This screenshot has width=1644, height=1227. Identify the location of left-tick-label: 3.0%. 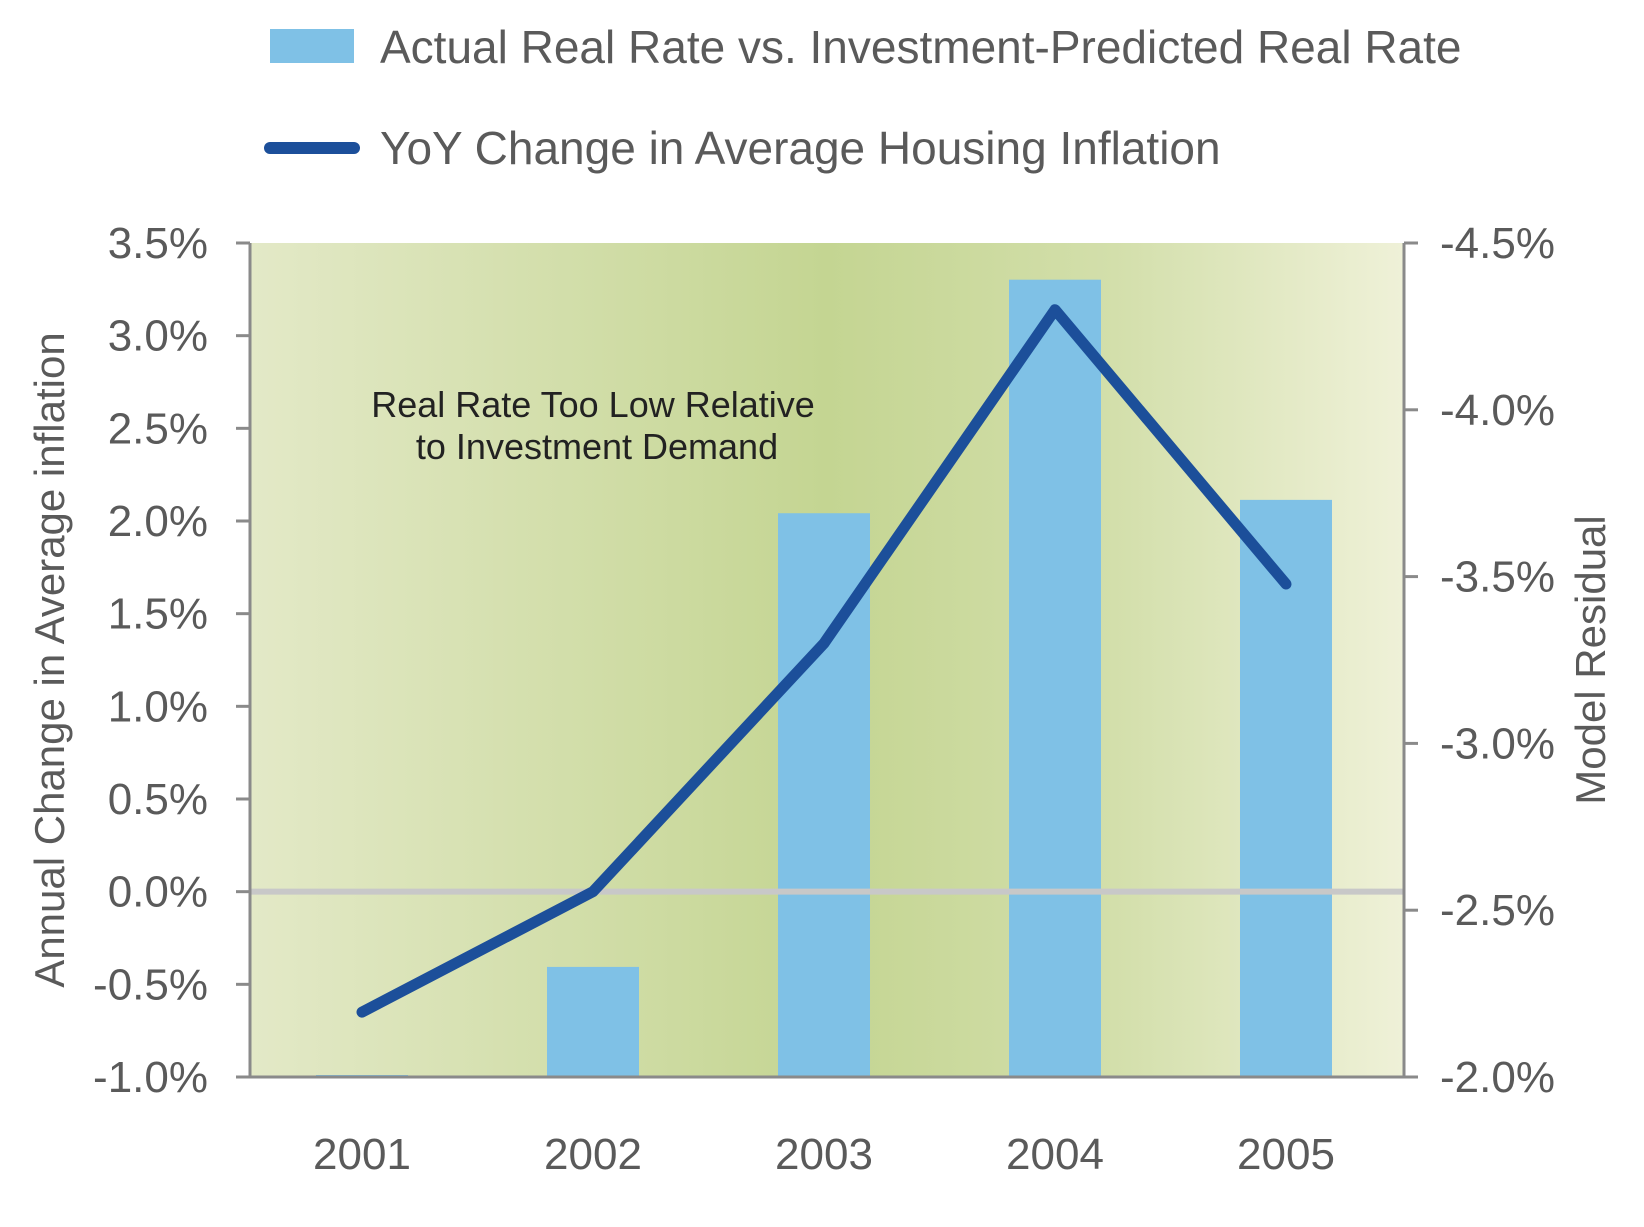
(158, 336).